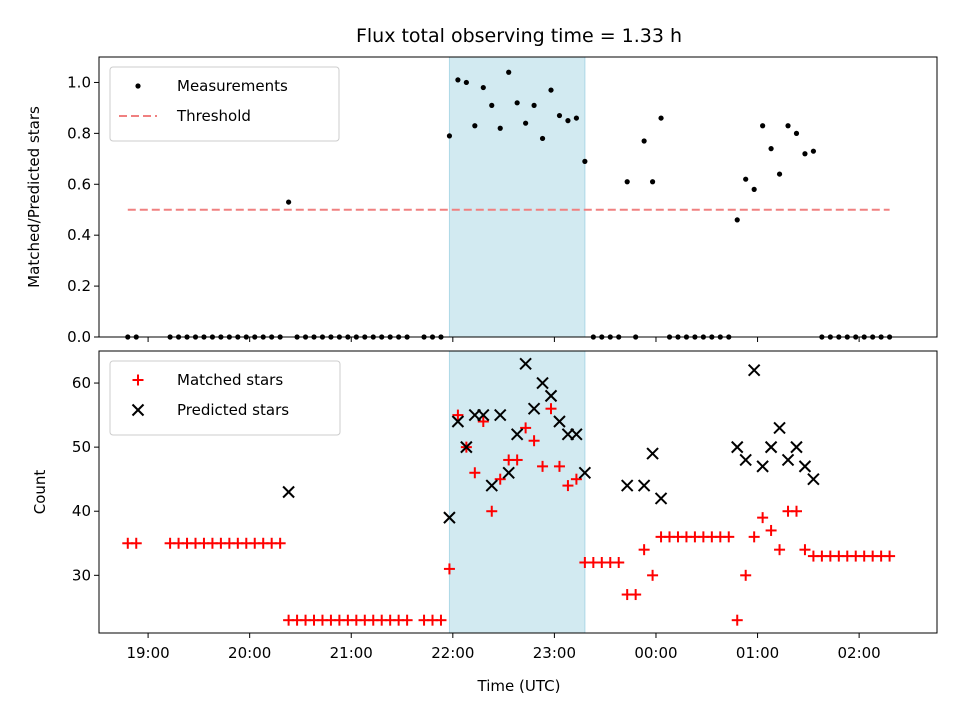  I want to click on y-tick-label: 0.0, so click(79, 337).